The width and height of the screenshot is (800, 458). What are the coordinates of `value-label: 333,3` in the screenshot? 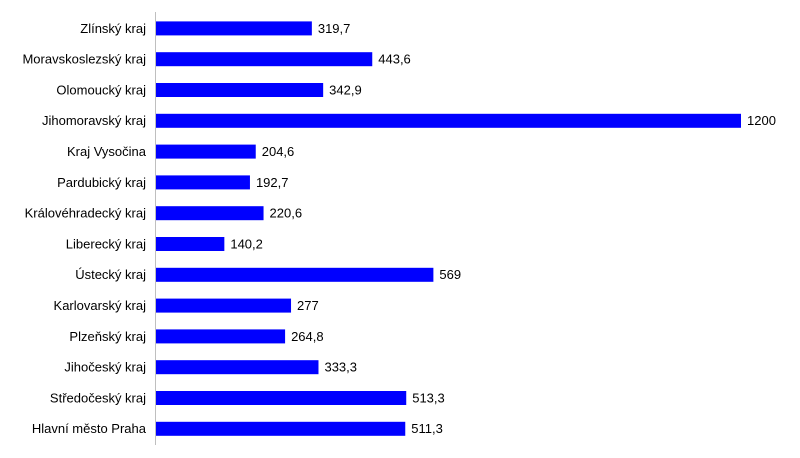 It's located at (340, 367).